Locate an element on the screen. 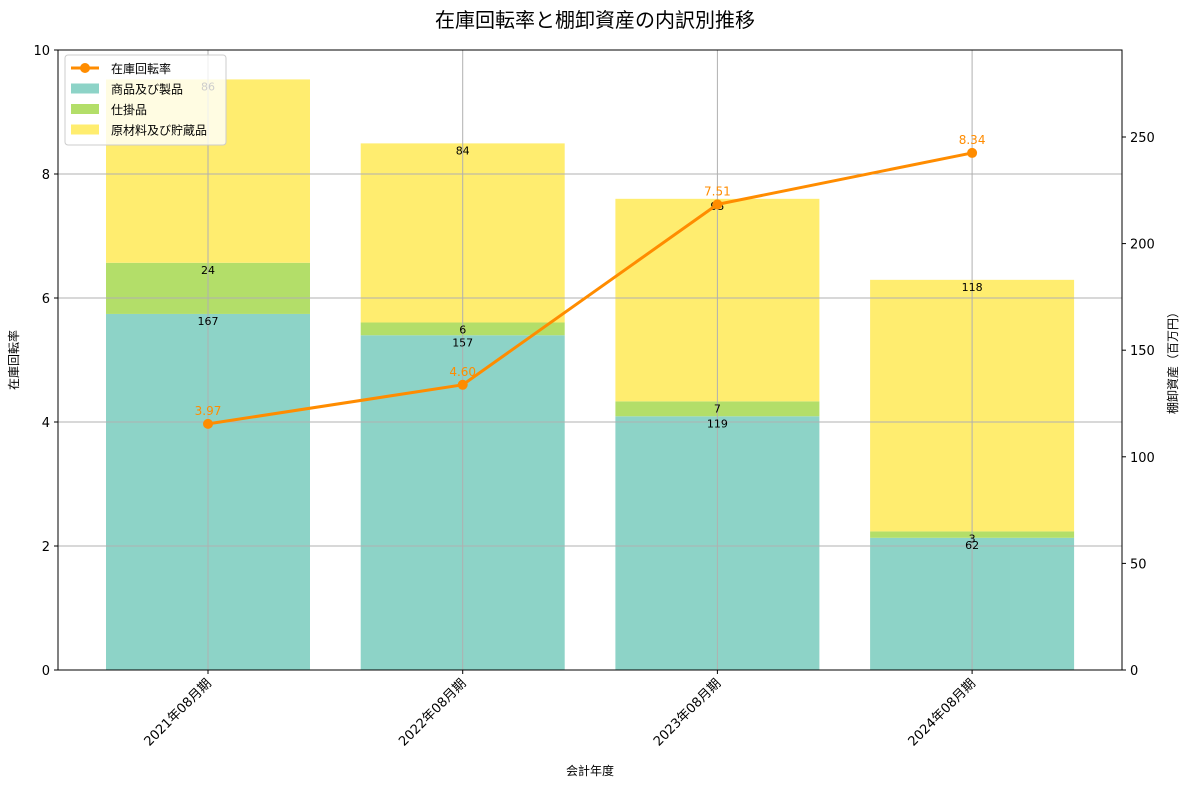  chart-title: 在庫回転率と棚卸資産の内訳別推移 is located at coordinates (595, 20).